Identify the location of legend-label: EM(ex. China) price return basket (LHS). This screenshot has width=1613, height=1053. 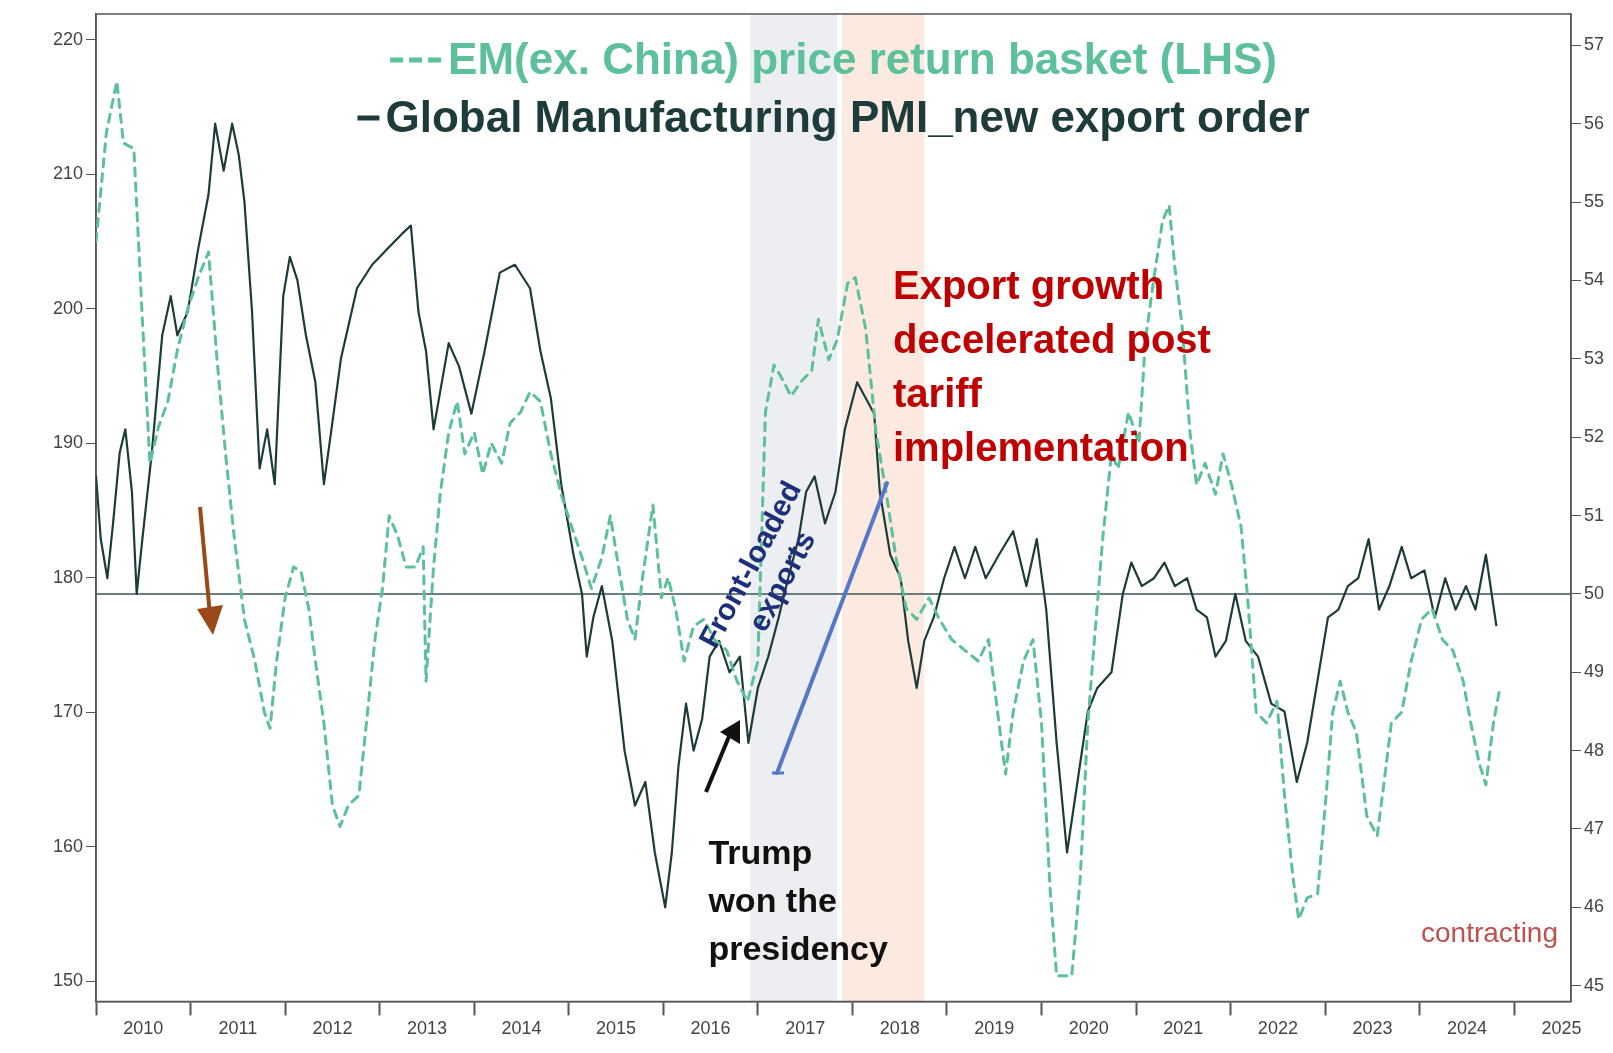
(862, 59).